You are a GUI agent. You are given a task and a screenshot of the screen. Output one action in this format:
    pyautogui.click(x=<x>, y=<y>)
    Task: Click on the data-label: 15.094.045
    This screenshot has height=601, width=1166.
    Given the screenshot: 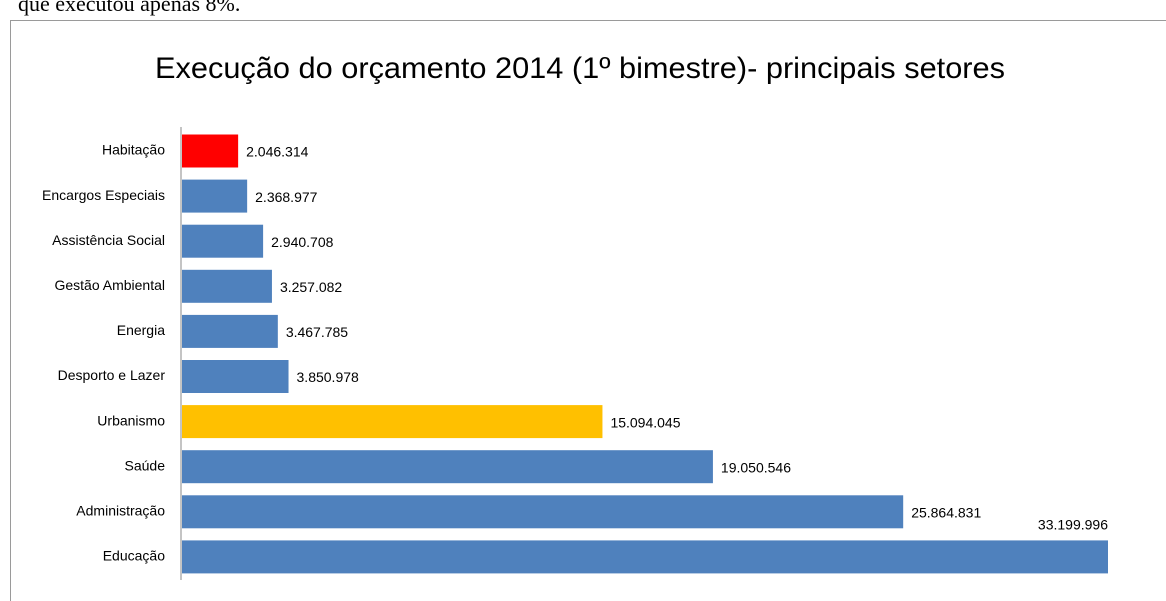 What is the action you would take?
    pyautogui.click(x=645, y=422)
    